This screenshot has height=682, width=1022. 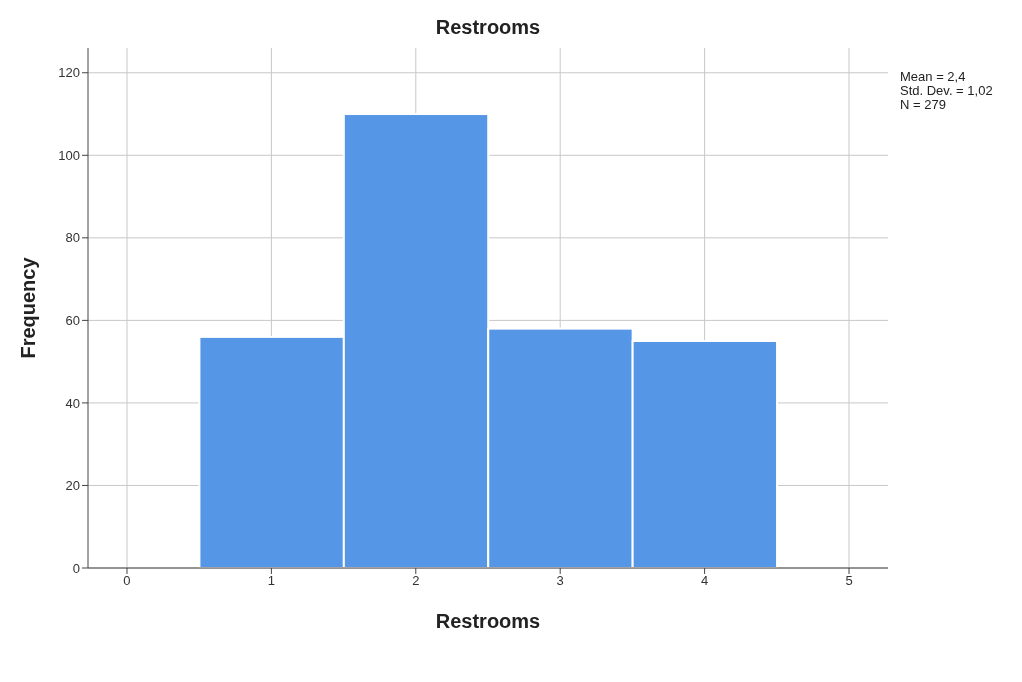 What do you see at coordinates (488, 621) in the screenshot?
I see `x-axis-title: Restrooms` at bounding box center [488, 621].